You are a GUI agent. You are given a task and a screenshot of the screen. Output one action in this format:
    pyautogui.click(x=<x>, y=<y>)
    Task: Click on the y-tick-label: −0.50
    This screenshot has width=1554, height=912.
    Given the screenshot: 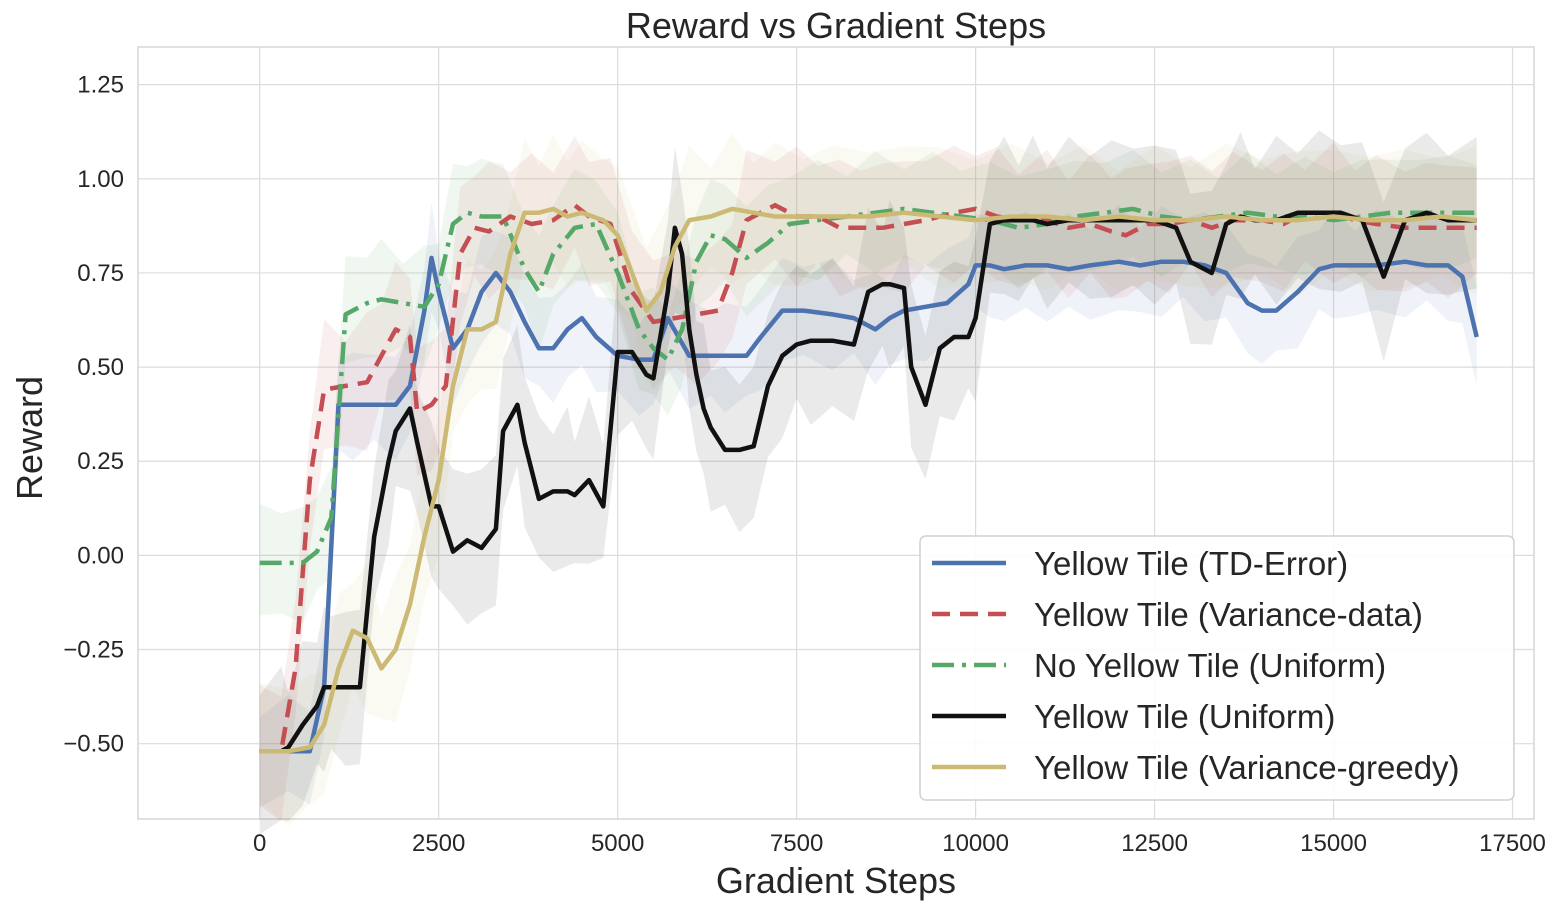 What is the action you would take?
    pyautogui.click(x=93, y=744)
    